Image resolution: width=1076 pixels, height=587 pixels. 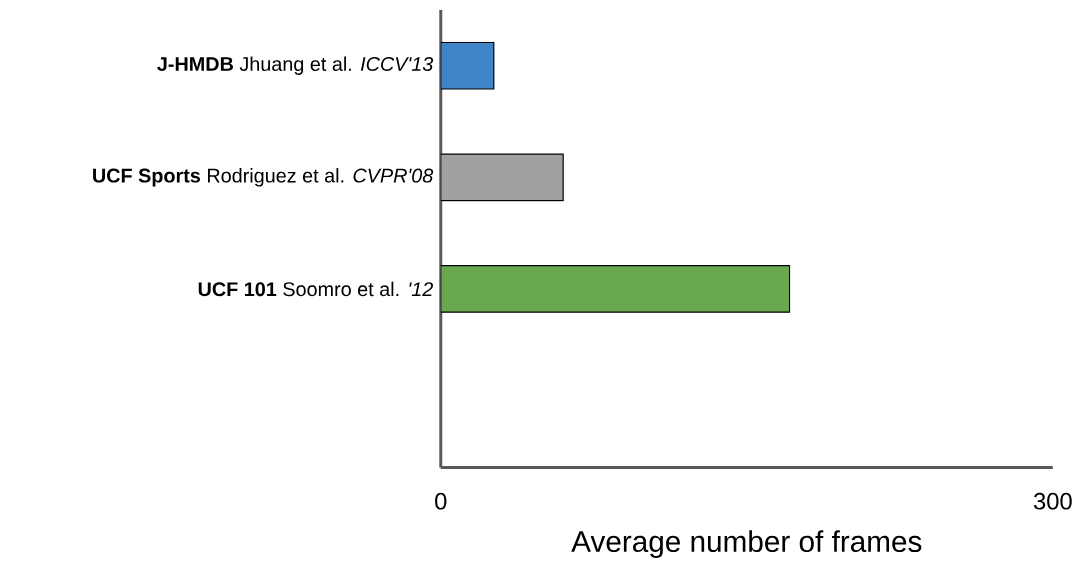 What do you see at coordinates (315, 289) in the screenshot?
I see `y-tick-label: UCF 101 Soomro et al. '12` at bounding box center [315, 289].